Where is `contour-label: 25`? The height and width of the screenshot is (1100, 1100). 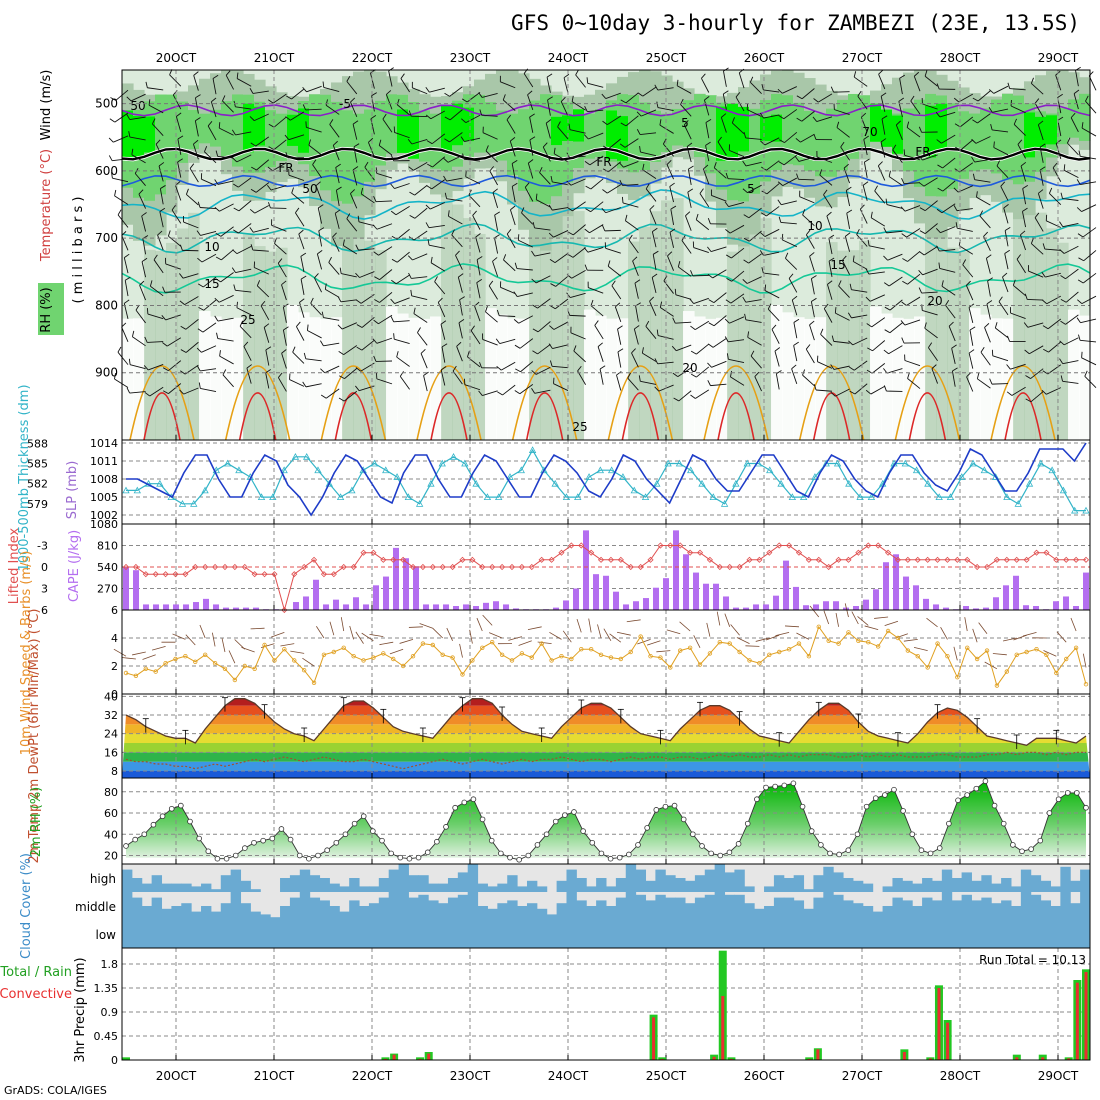
contour-label: 25 is located at coordinates (579, 427).